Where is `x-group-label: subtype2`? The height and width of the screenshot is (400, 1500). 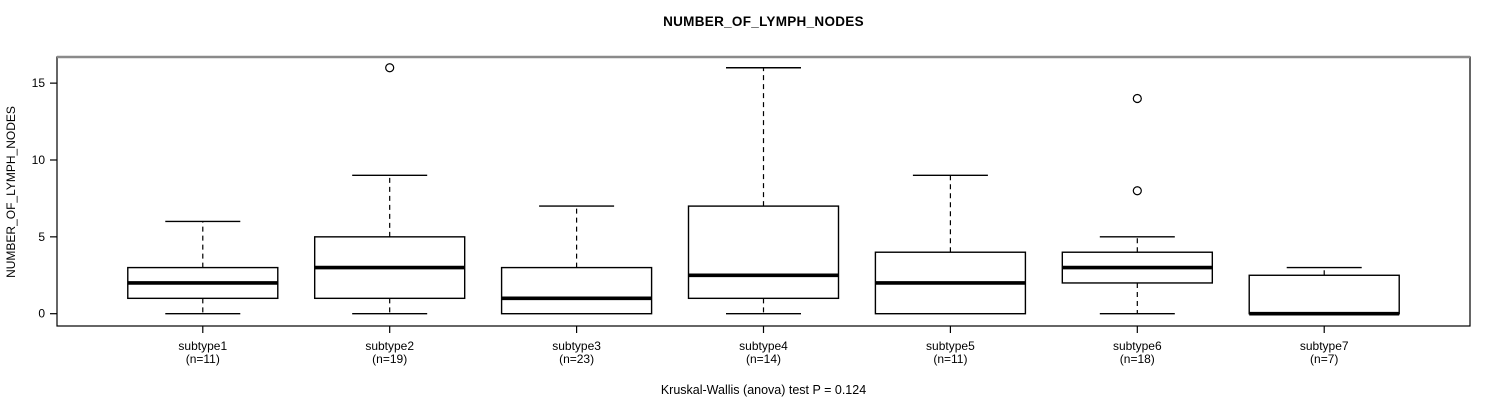 x-group-label: subtype2 is located at coordinates (389, 346).